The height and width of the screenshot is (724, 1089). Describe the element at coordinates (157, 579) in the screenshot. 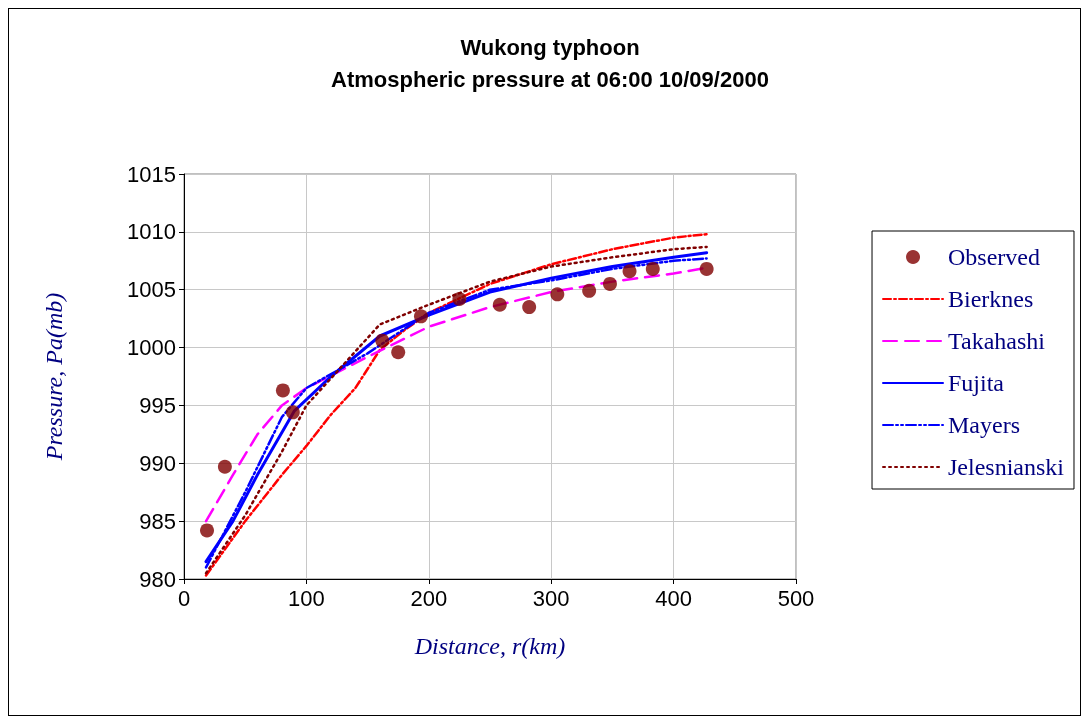

I see `y-tick-label: 980` at that location.